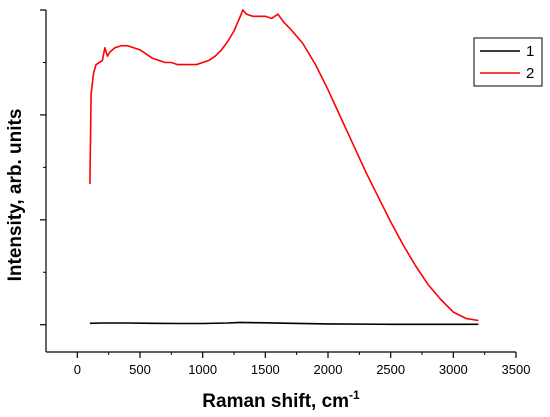  Describe the element at coordinates (530, 73) in the screenshot. I see `legend-label-2: 2` at that location.